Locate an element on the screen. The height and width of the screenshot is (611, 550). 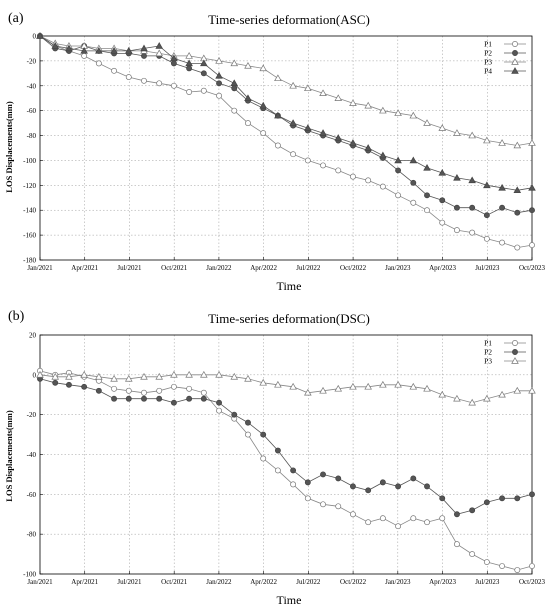
x-tick-label: Apr/2021 is located at coordinates (84, 582).